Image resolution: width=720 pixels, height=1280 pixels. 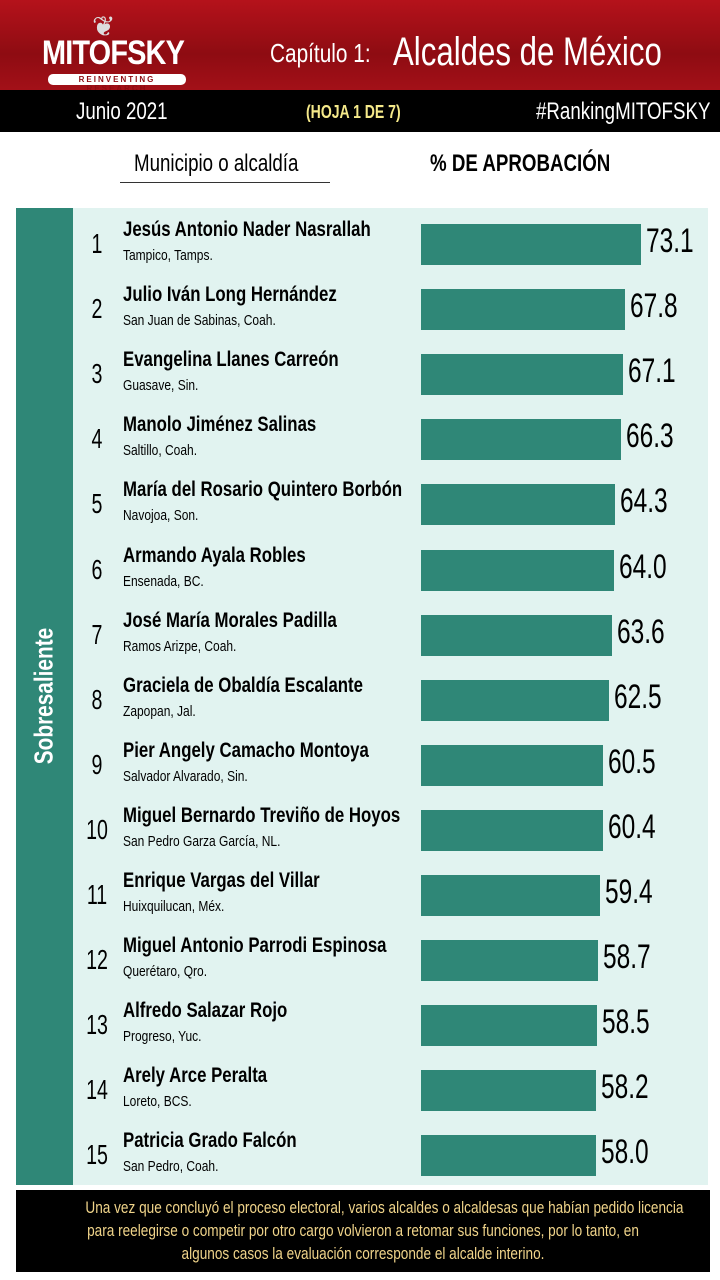 I want to click on municipality: Salvador Alvarado, Sin., so click(x=185, y=776).